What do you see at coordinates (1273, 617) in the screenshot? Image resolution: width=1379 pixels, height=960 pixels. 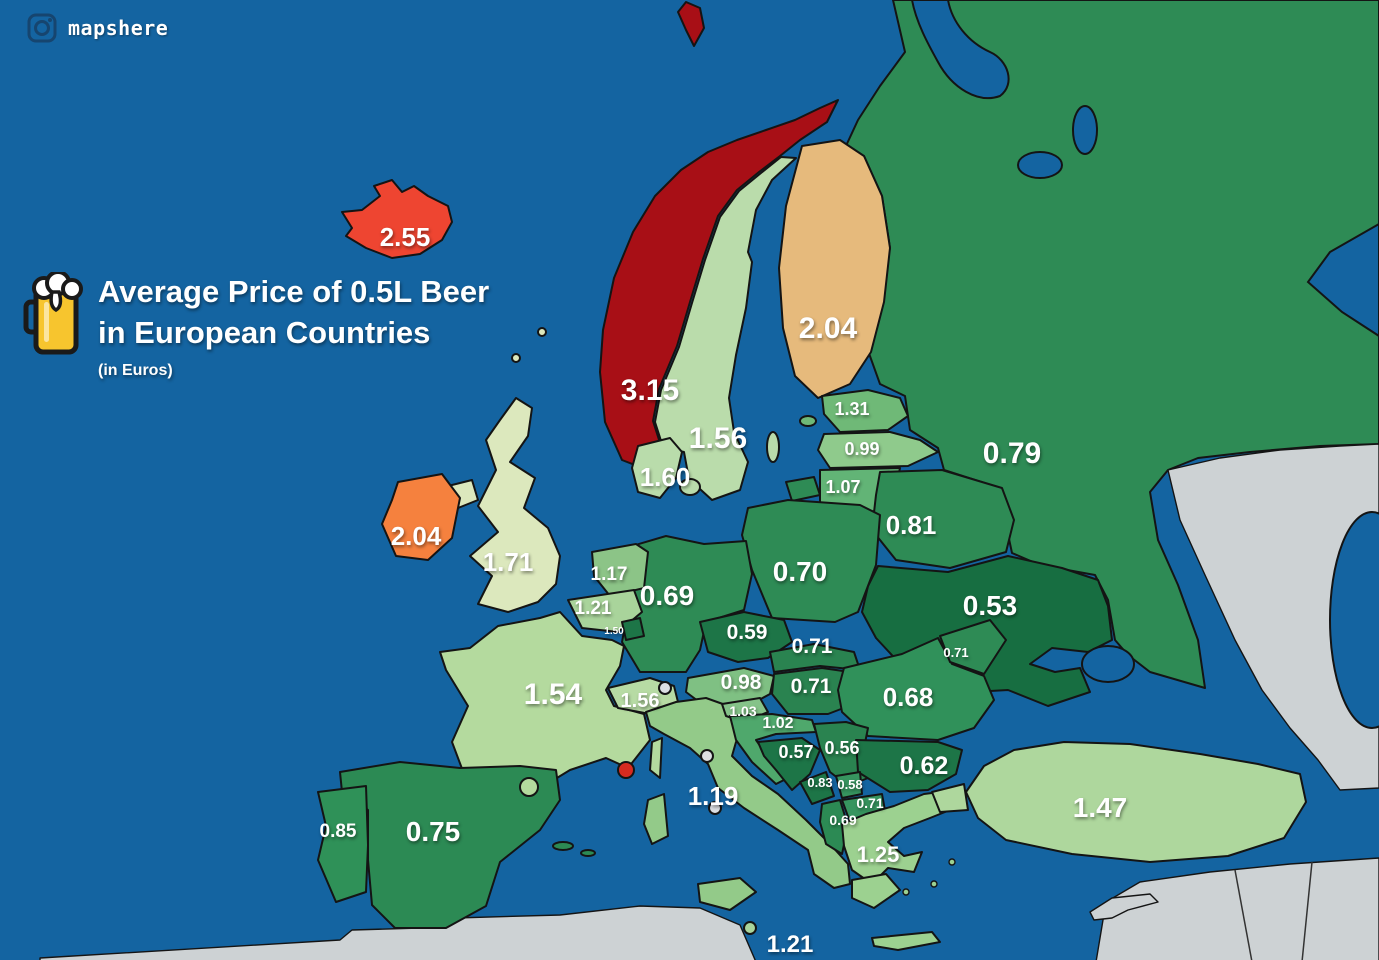 I see `region-kazakhstan` at bounding box center [1273, 617].